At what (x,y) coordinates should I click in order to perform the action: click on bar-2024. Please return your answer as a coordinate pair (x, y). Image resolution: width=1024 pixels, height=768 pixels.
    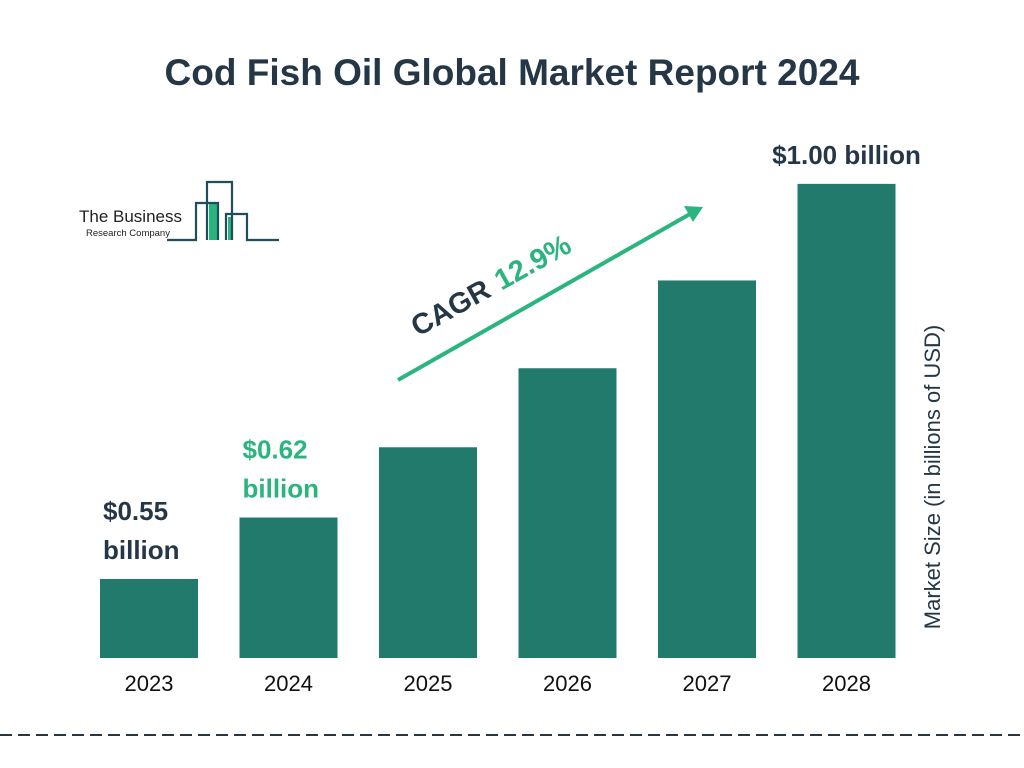
    Looking at the image, I should click on (288, 587).